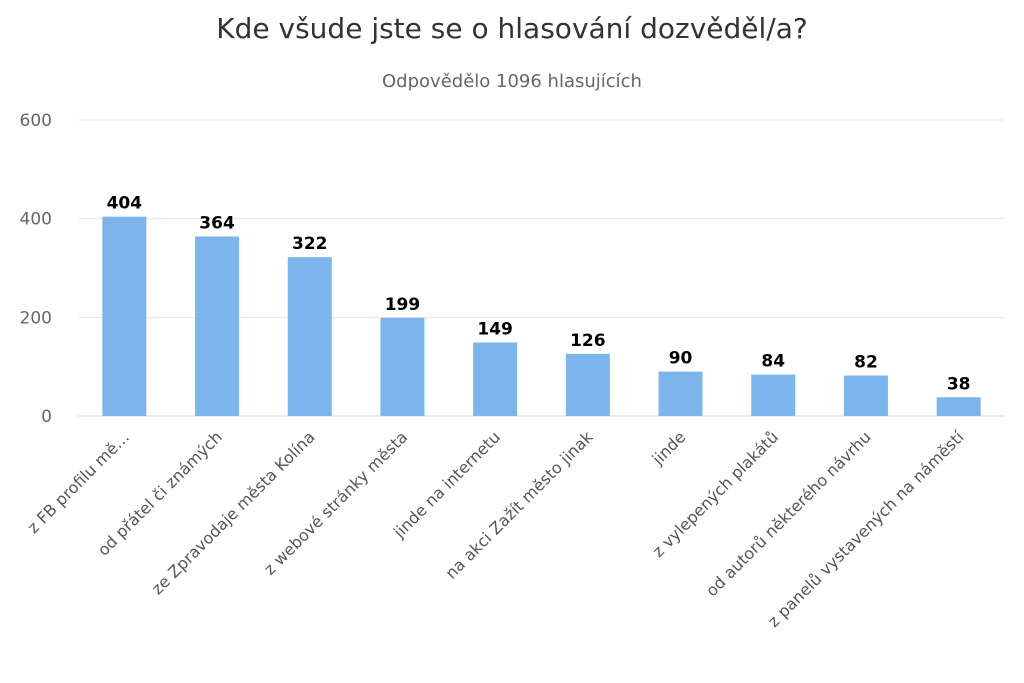  Describe the element at coordinates (36, 220) in the screenshot. I see `y-tick-label: 400` at that location.